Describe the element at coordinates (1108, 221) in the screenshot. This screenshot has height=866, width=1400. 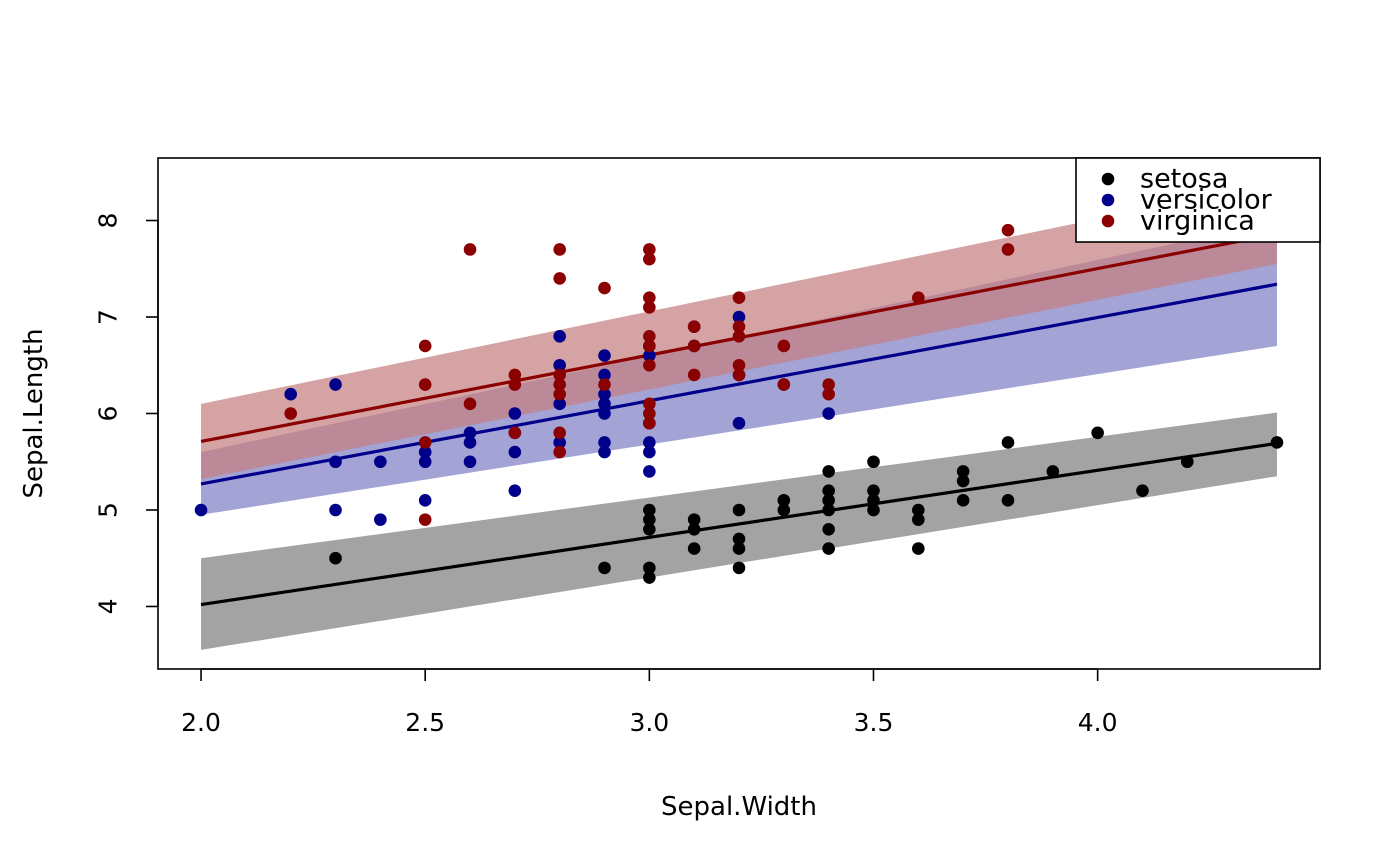
I see `legend-marker-virginica` at that location.